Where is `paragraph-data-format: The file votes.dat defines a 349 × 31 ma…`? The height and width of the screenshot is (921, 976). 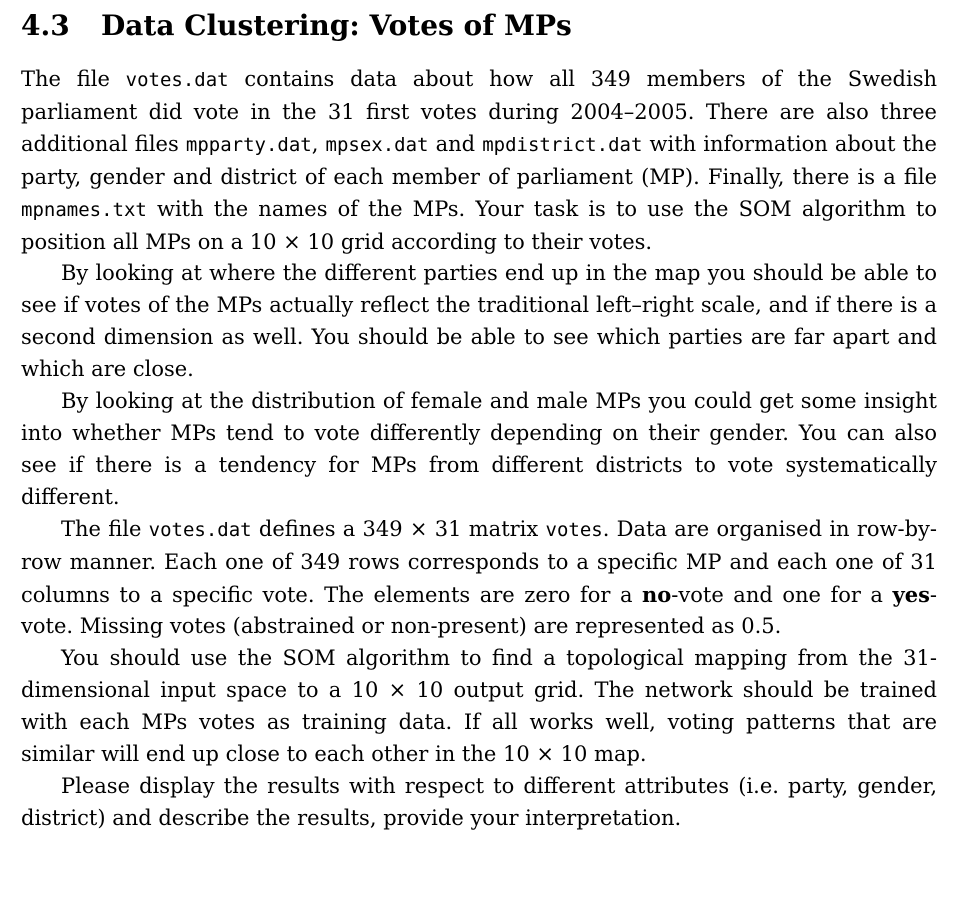
paragraph-data-format: The file votes.dat defines a 349 × 31 ma… is located at coordinates (479, 579).